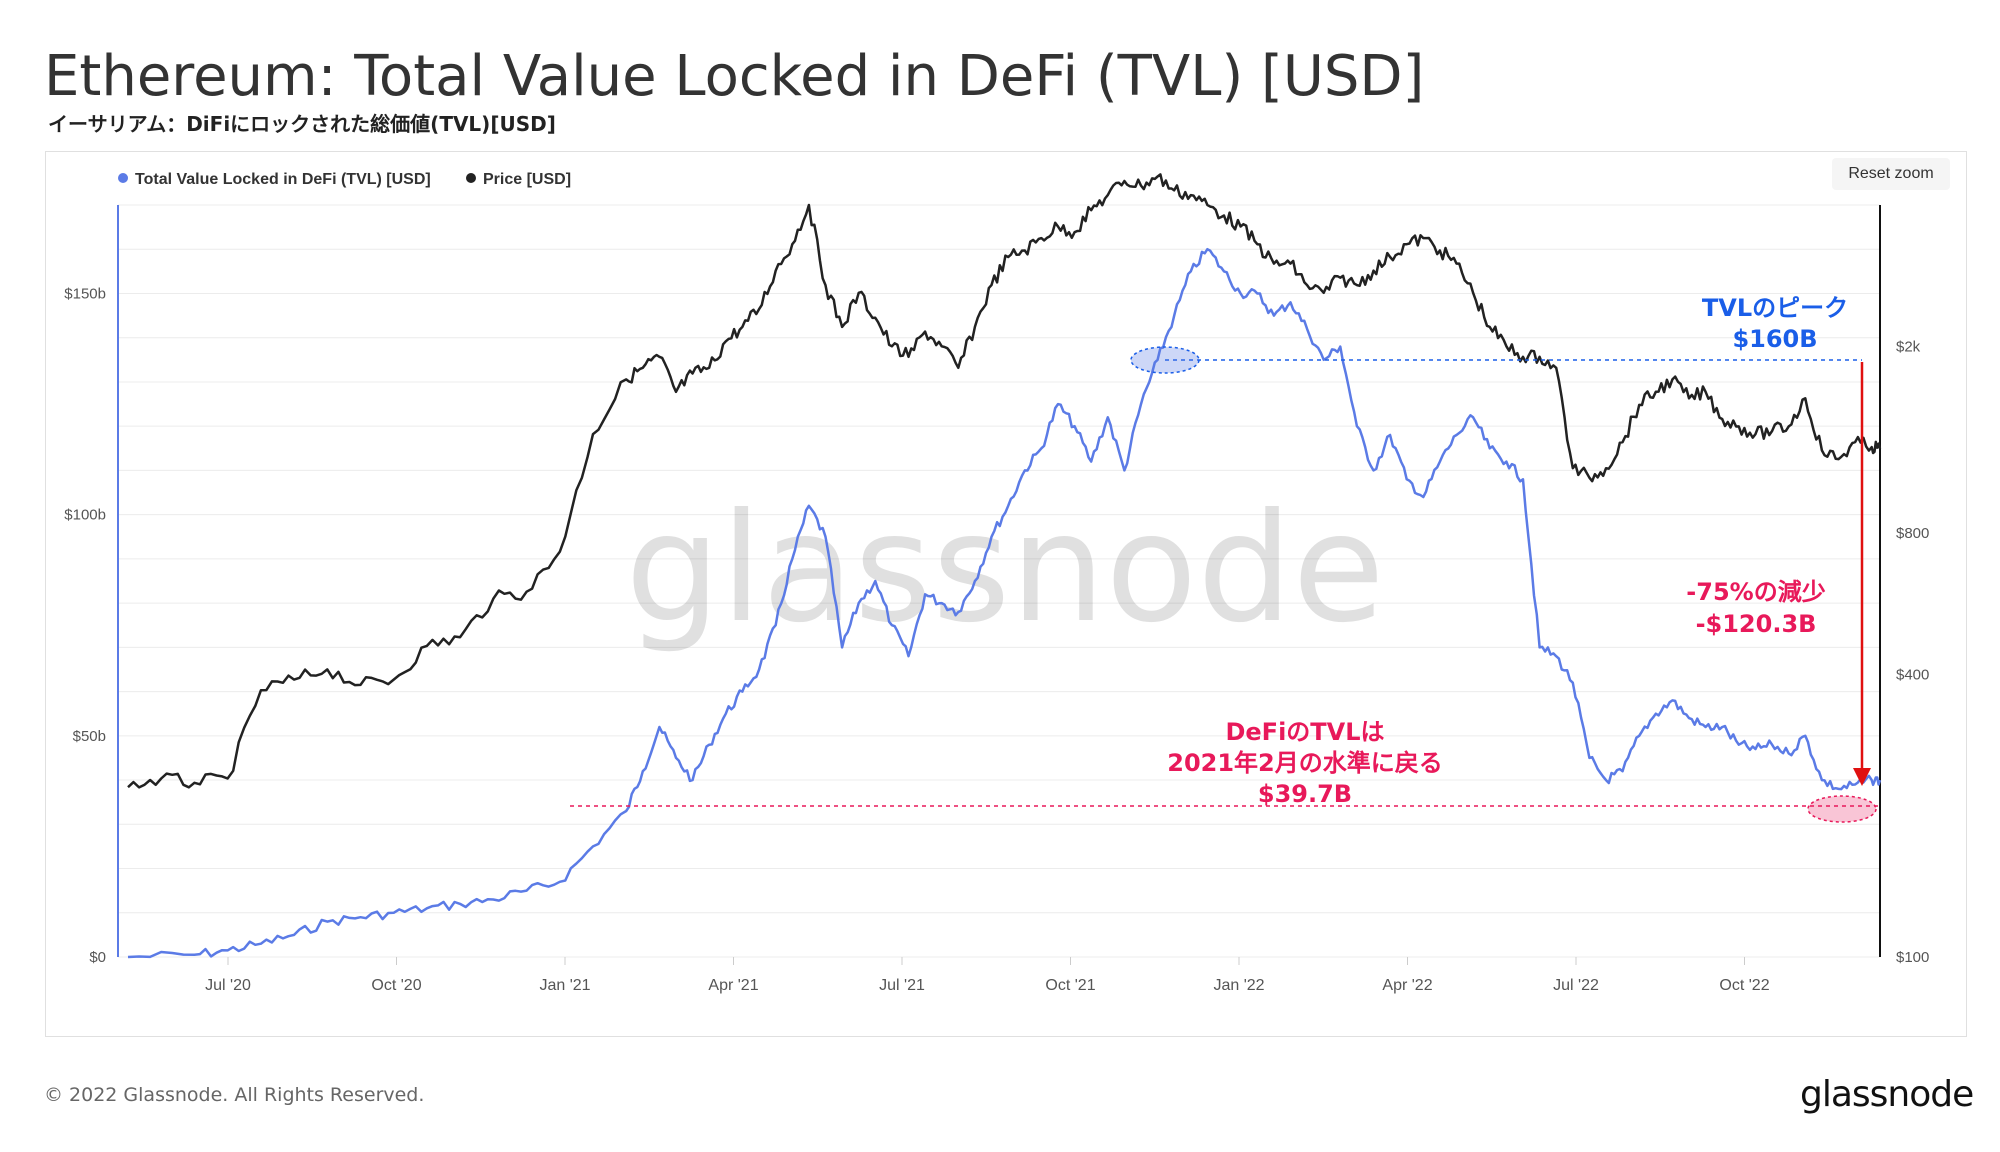 This screenshot has height=1152, width=2000. Describe the element at coordinates (527, 179) in the screenshot. I see `legend-price-label: Price [USD]` at that location.